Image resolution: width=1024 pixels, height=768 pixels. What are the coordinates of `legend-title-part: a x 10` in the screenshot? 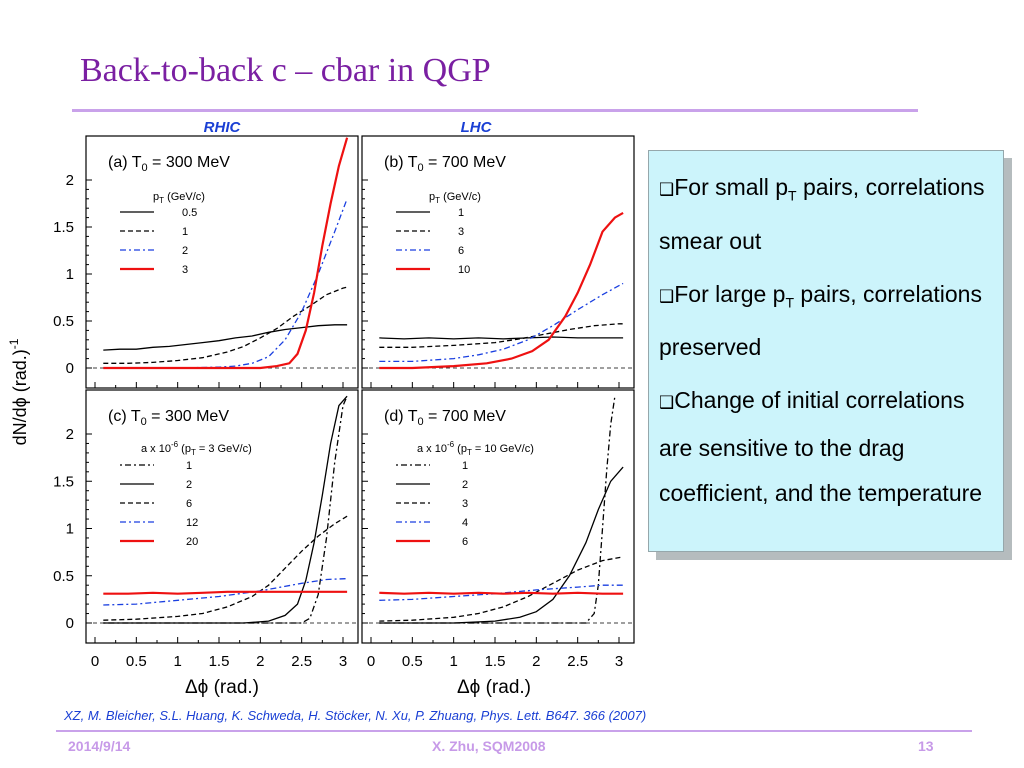 It's located at (156, 449).